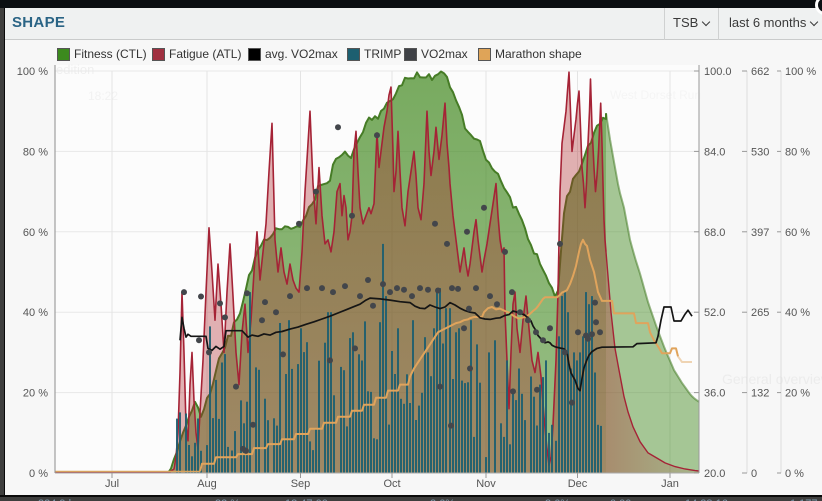  Describe the element at coordinates (714, 313) in the screenshot. I see `svg-text: 52.0` at that location.